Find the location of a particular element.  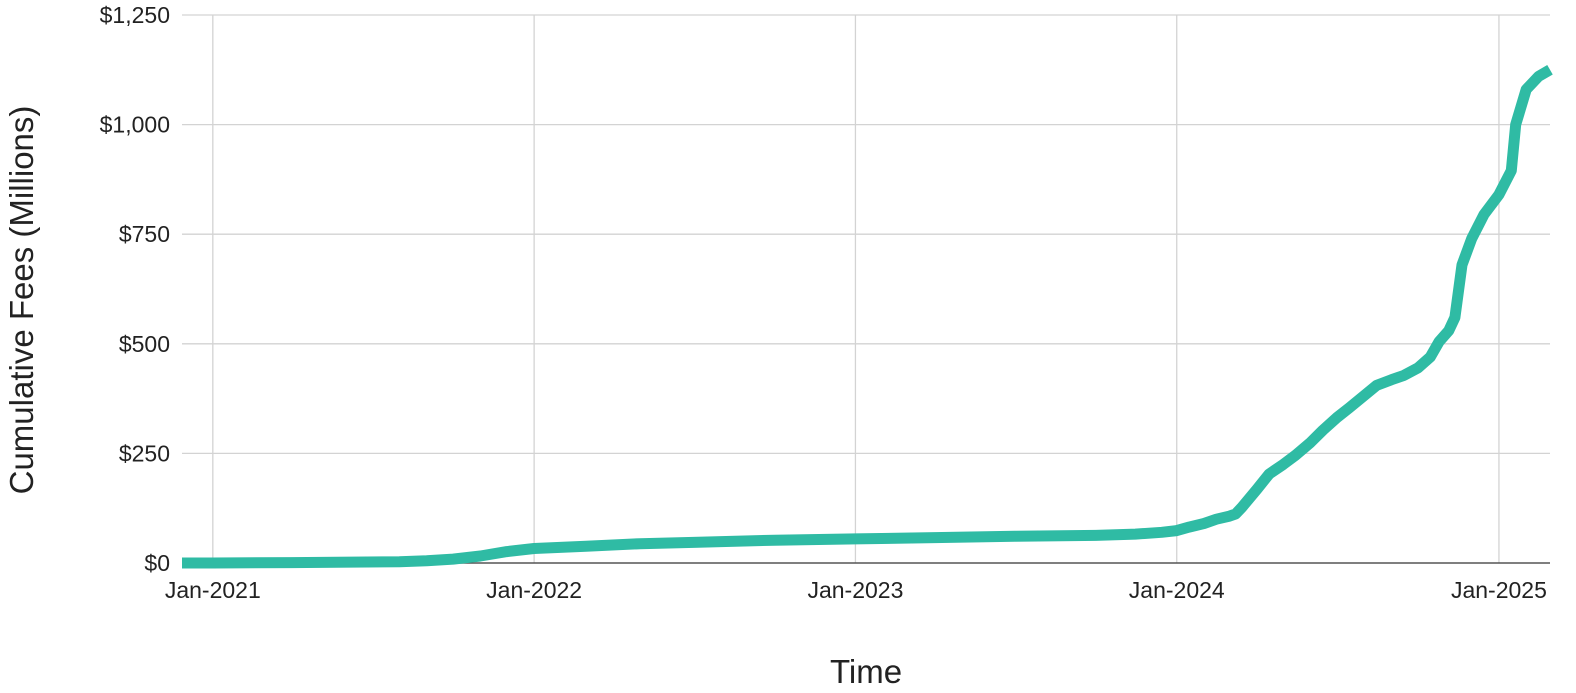

y-axis-tick-labels: $0 $250 $500 $750 $1,000 $1,250 is located at coordinates (135, 289).